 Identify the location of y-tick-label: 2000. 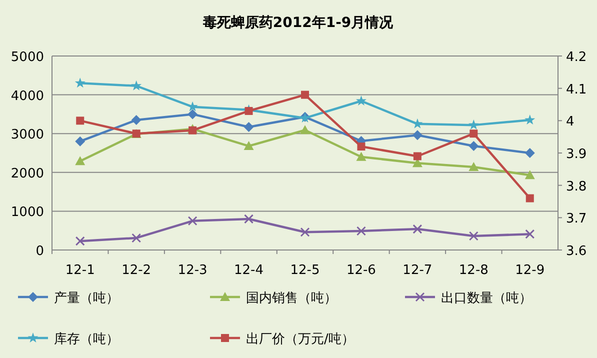
(27, 174).